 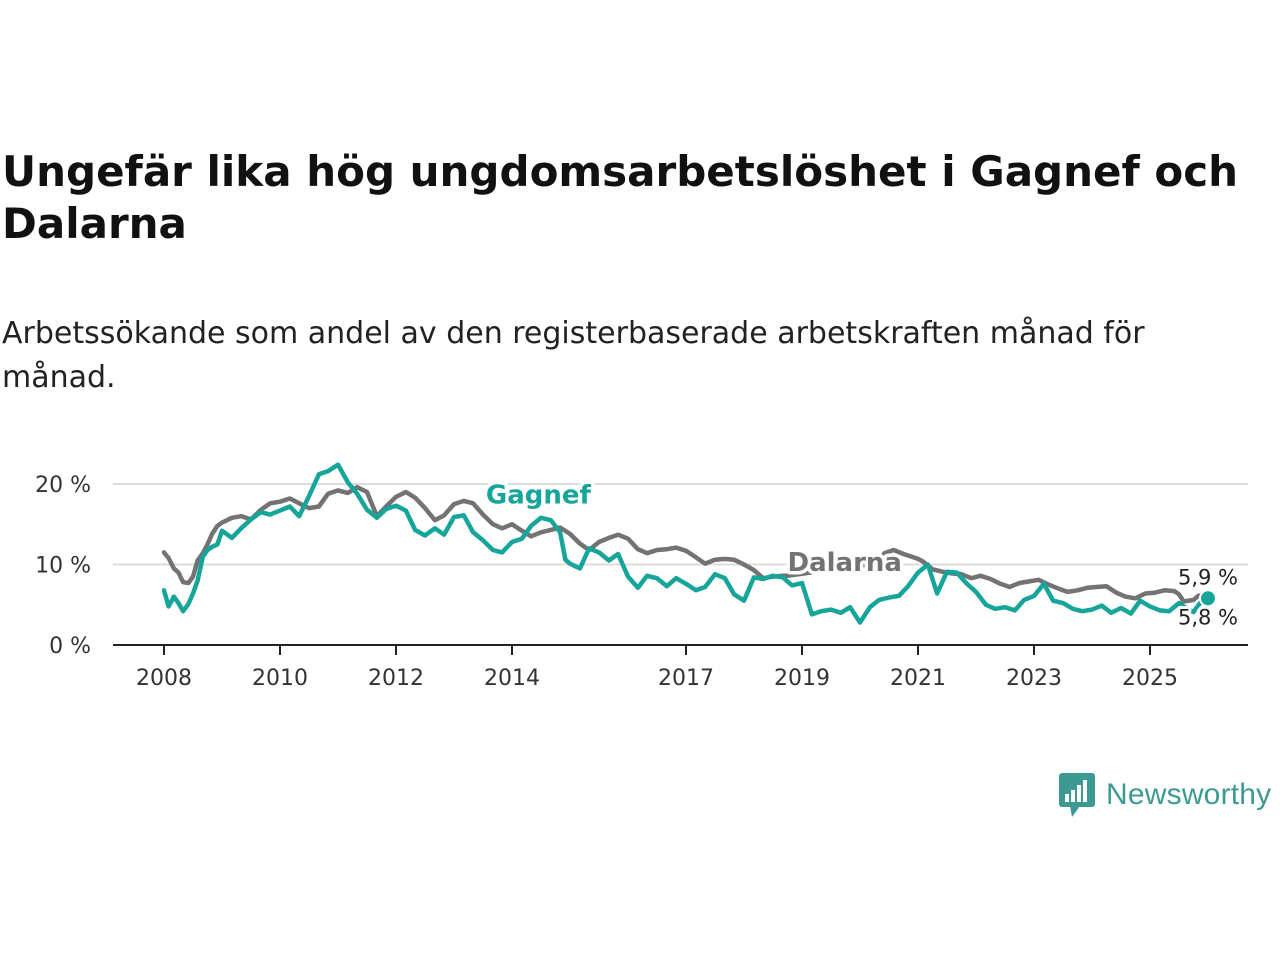 I want to click on series-line-gagnef, so click(x=686, y=543).